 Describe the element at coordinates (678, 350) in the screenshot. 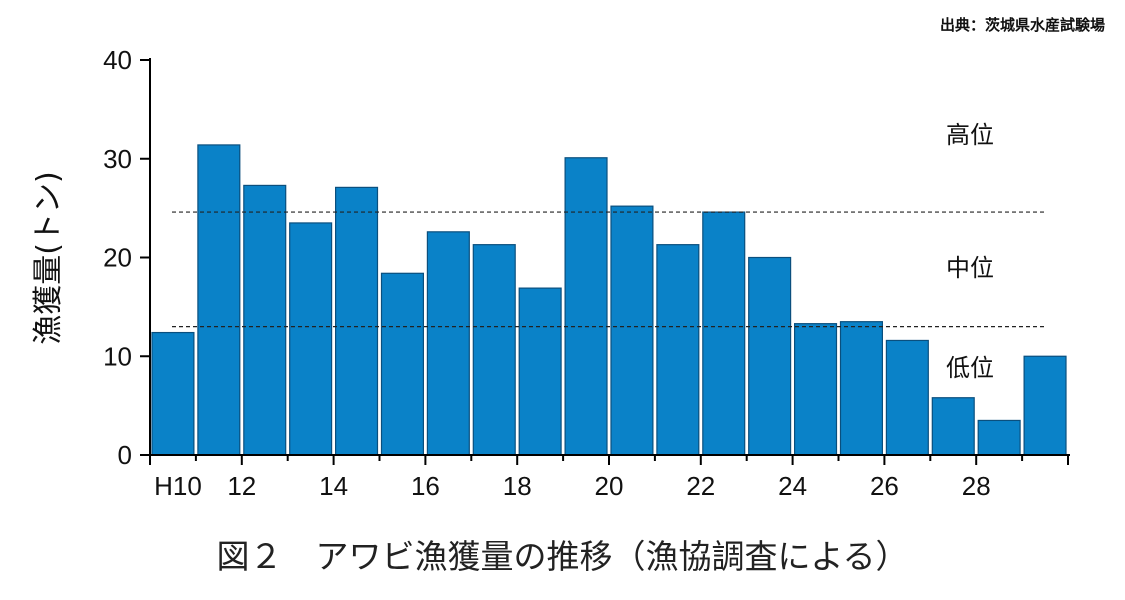

I see `bar-H21` at that location.